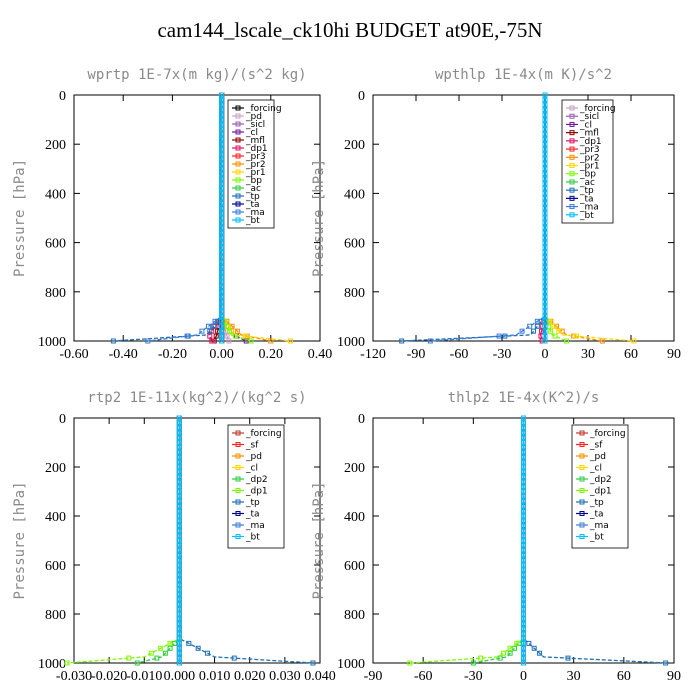 The height and width of the screenshot is (700, 700). I want to click on legend-label: _mfl, so click(589, 134).